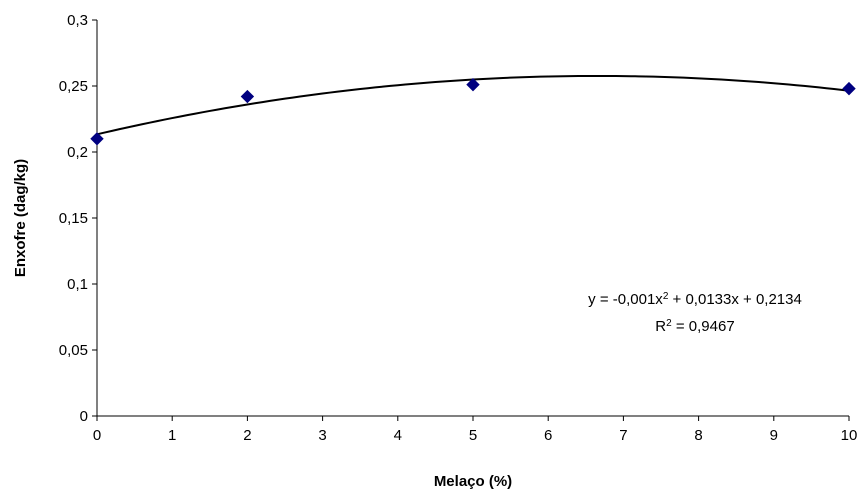  Describe the element at coordinates (73, 86) in the screenshot. I see `y-tick-label: 0,25` at that location.